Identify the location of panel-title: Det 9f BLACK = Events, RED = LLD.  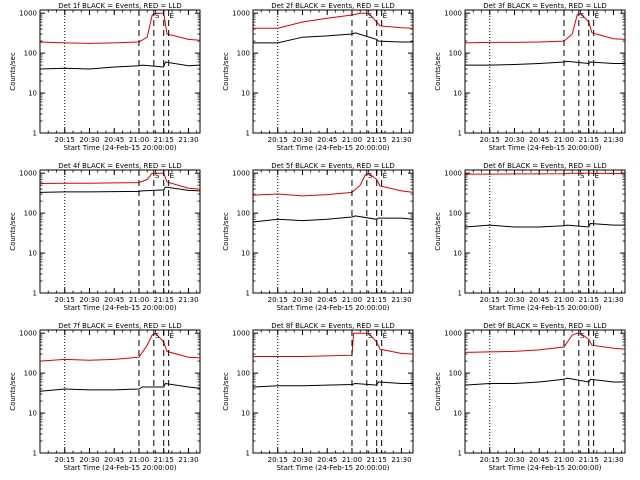
(544, 326).